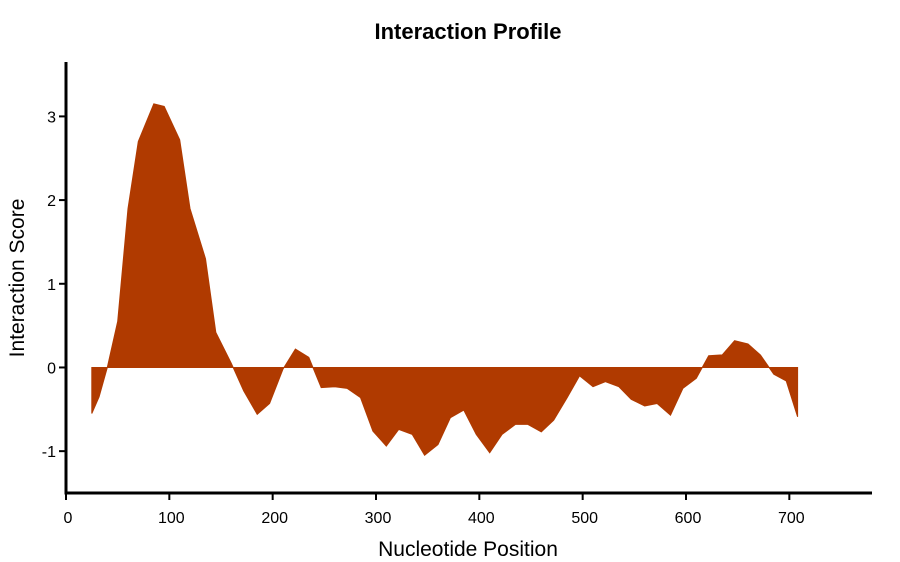  I want to click on x-axis-label: Nucleotide Position, so click(468, 549).